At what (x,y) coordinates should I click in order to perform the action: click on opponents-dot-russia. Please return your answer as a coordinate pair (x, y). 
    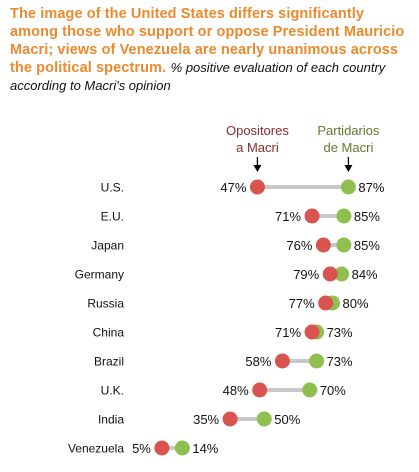
    Looking at the image, I should click on (326, 303).